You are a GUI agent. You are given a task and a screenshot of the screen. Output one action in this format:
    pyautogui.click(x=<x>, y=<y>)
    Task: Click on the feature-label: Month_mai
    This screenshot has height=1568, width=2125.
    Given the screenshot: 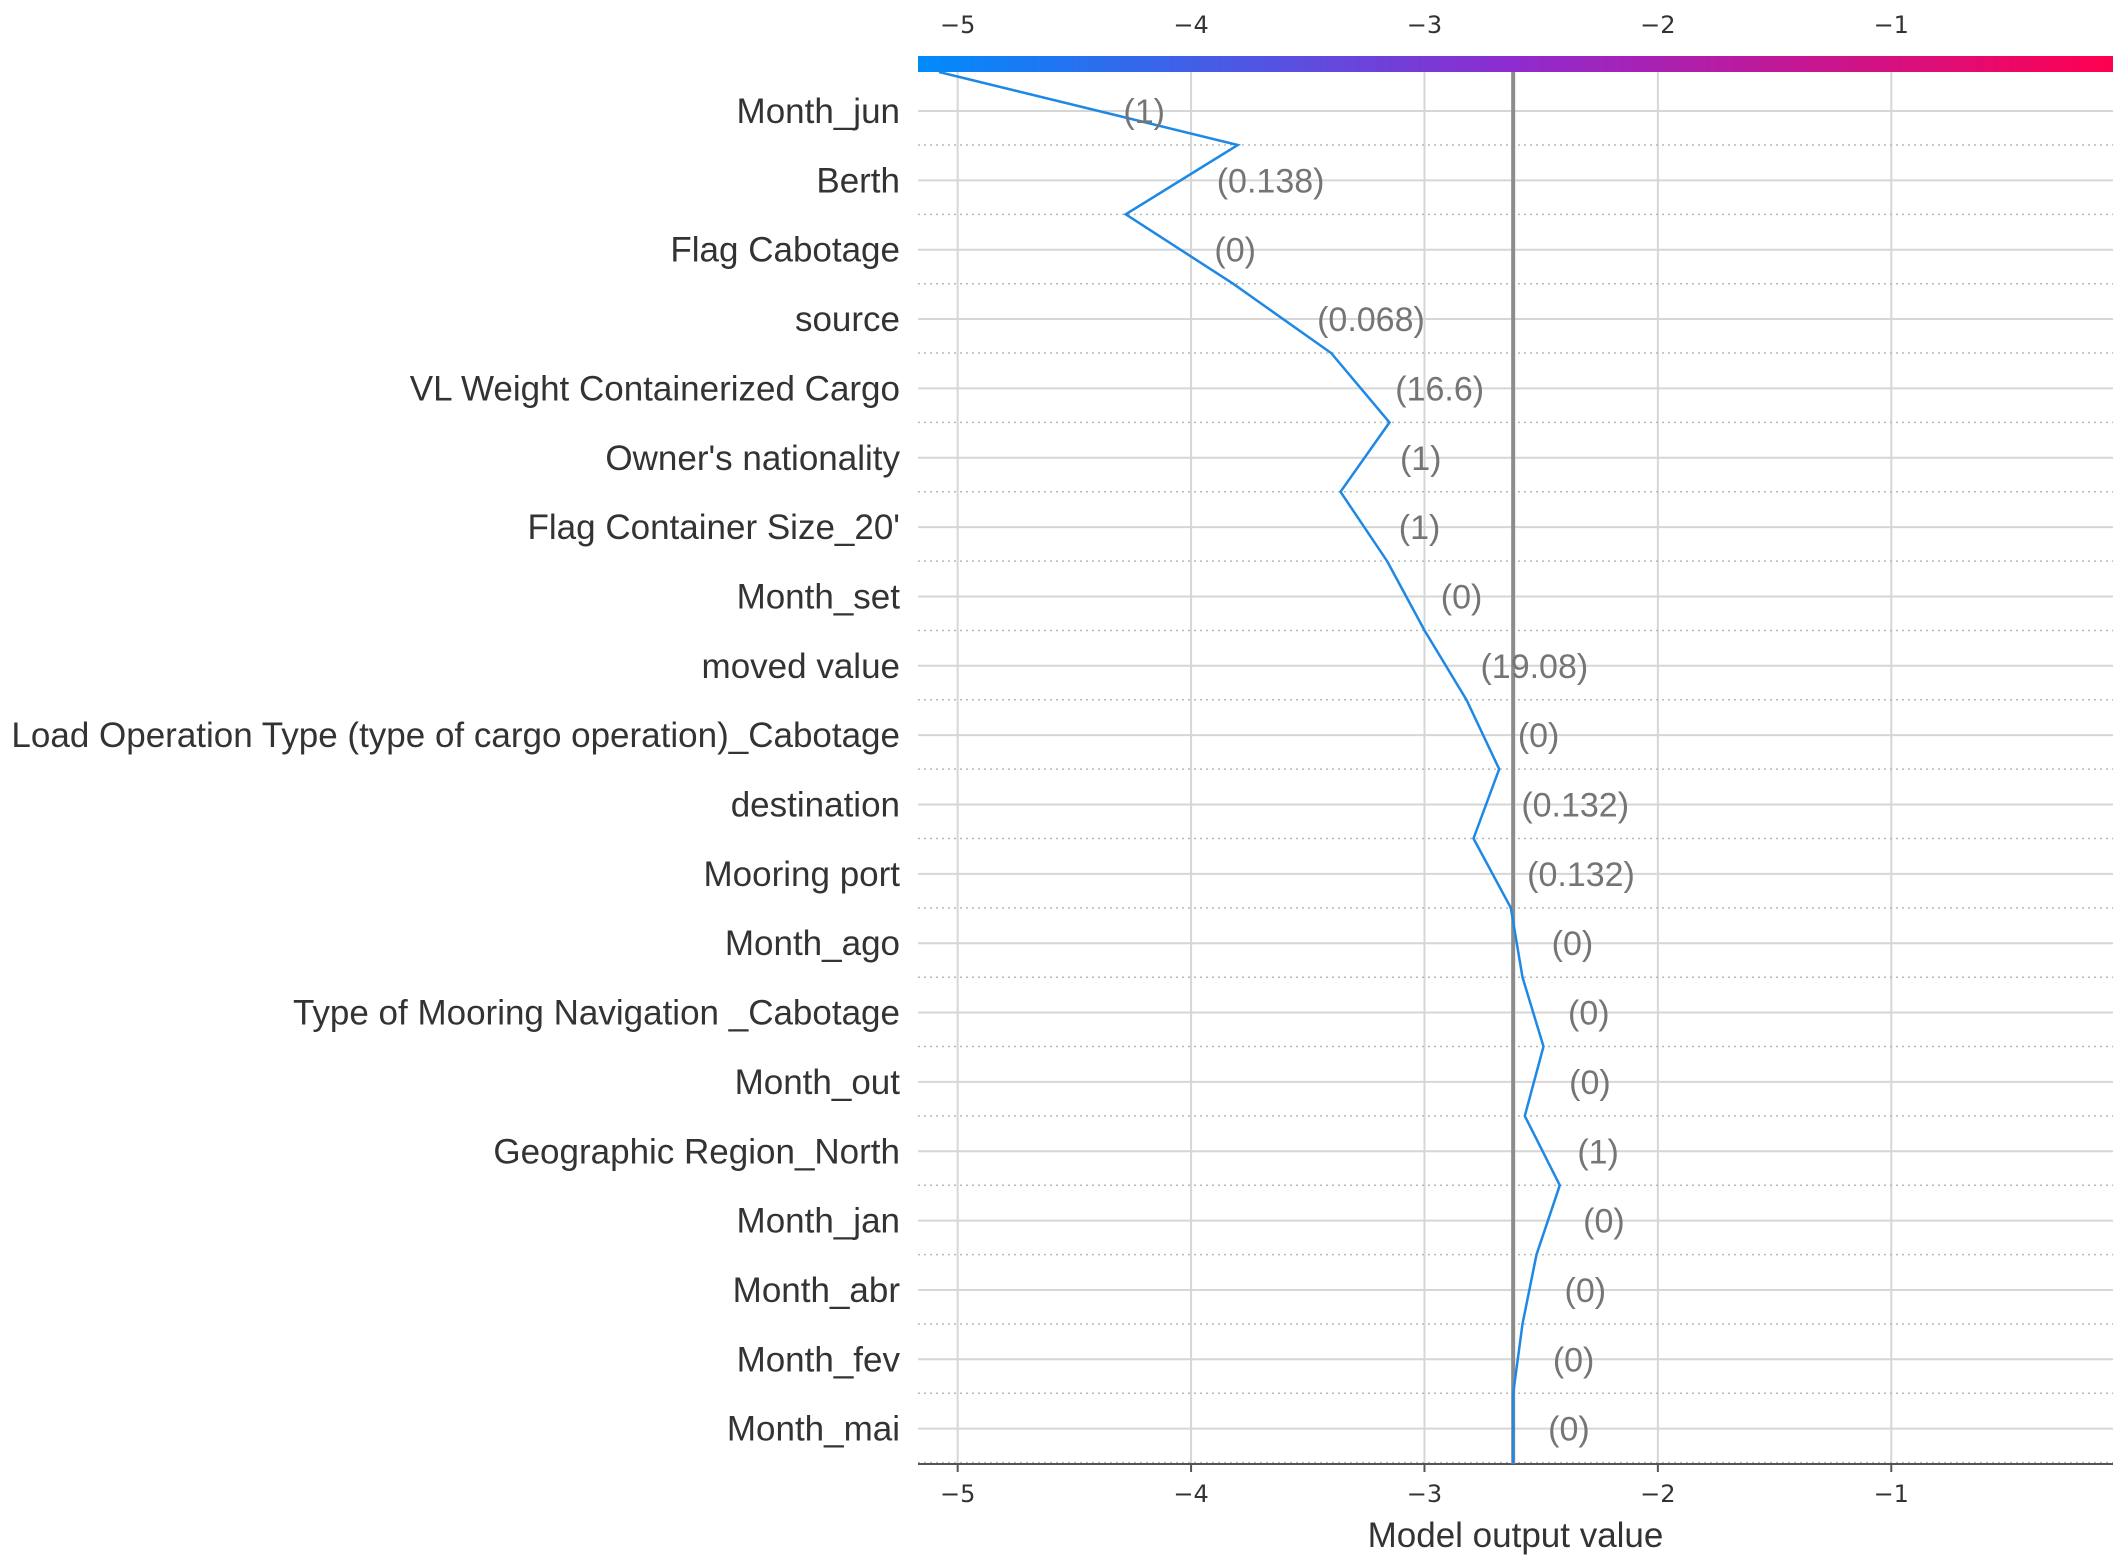 What is the action you would take?
    pyautogui.click(x=813, y=1429)
    